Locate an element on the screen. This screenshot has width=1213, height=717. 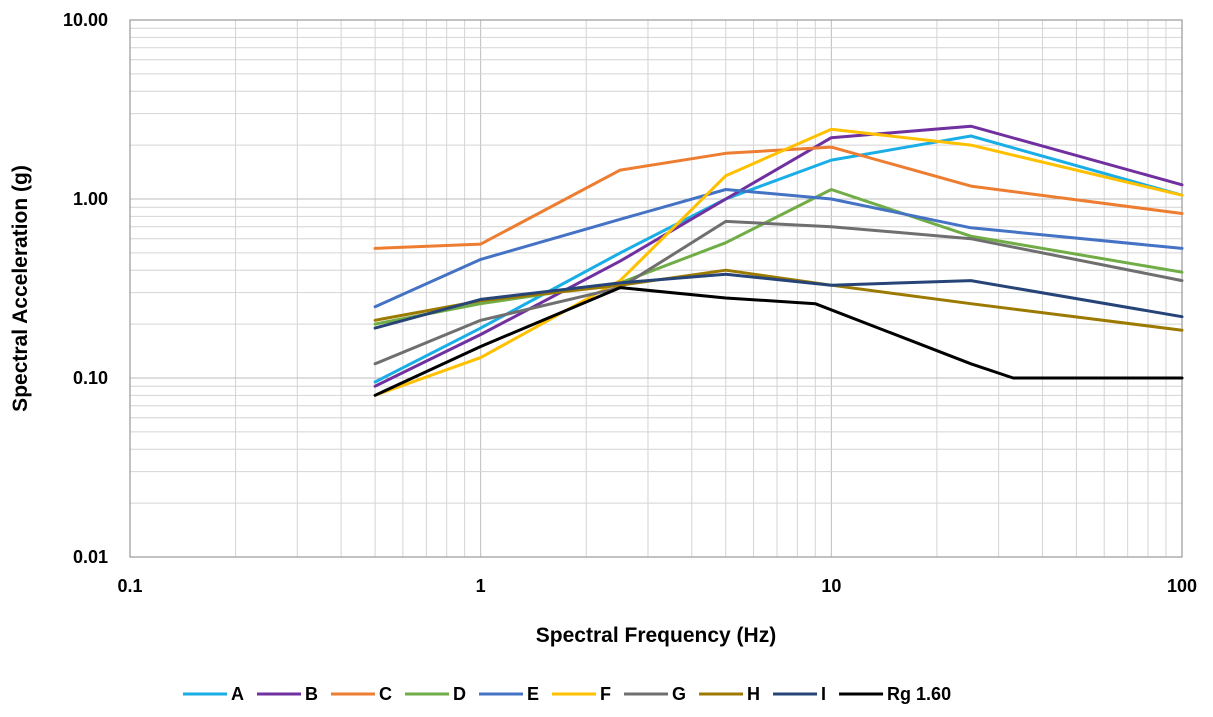
series-line-g is located at coordinates (778, 292).